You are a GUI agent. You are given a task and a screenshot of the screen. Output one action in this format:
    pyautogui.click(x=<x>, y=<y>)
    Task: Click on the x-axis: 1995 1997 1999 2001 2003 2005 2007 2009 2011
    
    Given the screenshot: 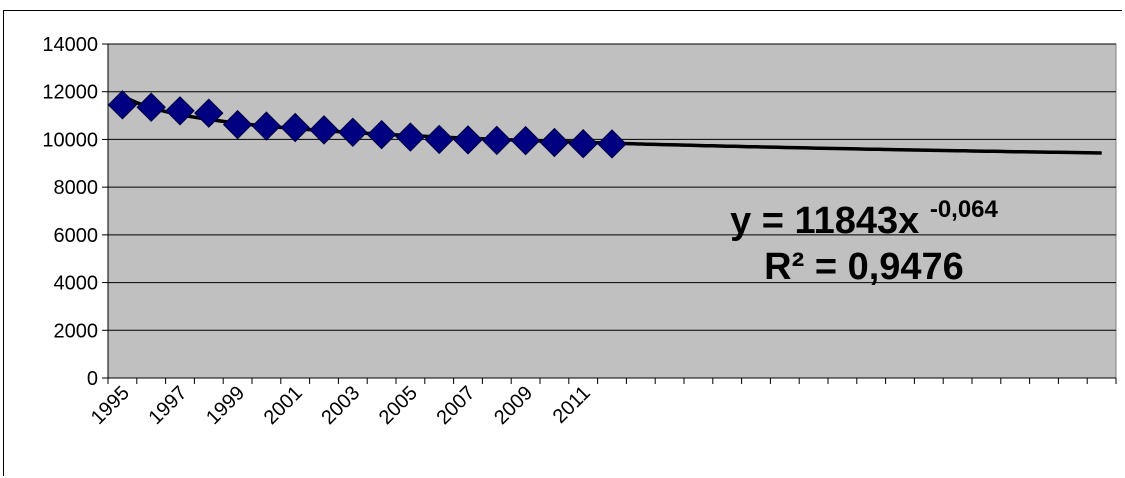 What is the action you would take?
    pyautogui.click(x=602, y=403)
    